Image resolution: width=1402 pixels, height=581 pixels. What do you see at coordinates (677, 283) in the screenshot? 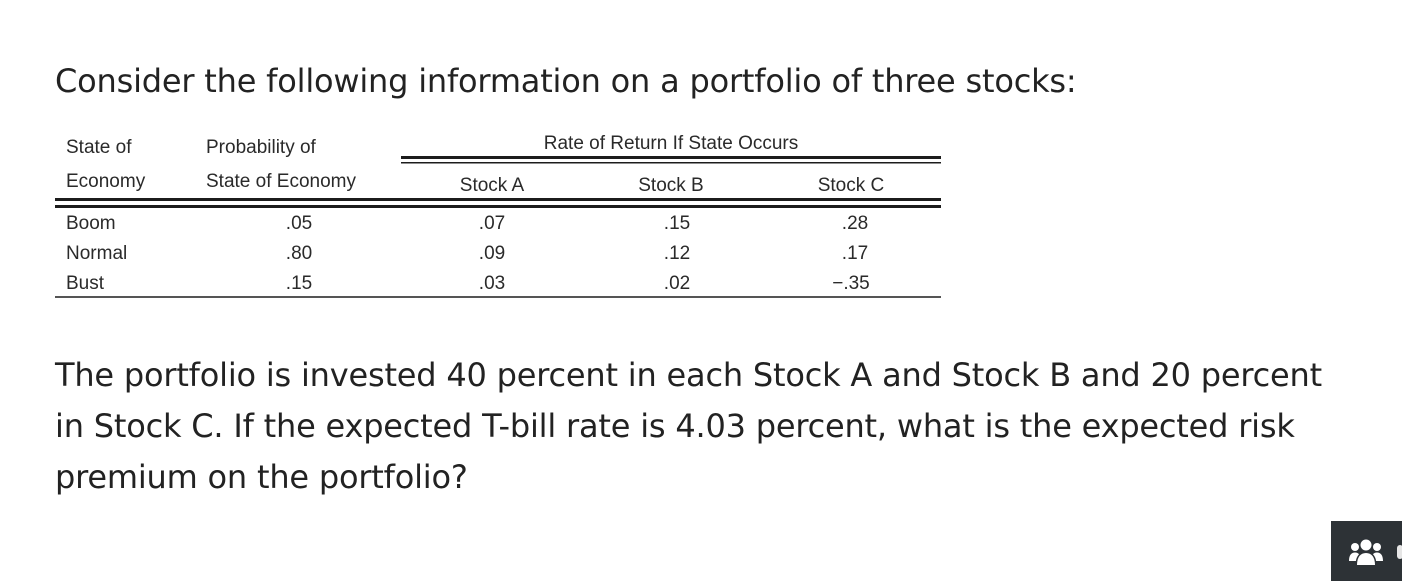
I see `stock-b-cell: .02` at bounding box center [677, 283].